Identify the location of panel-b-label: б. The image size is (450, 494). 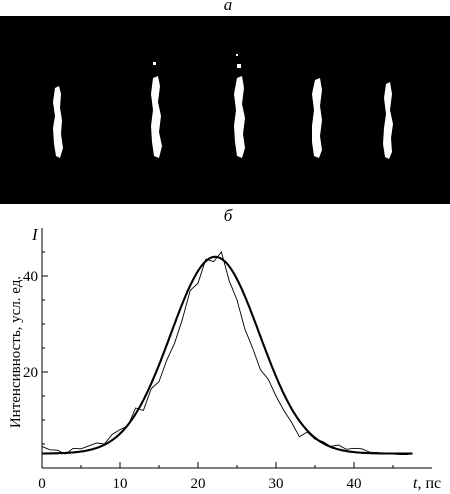
(228, 215).